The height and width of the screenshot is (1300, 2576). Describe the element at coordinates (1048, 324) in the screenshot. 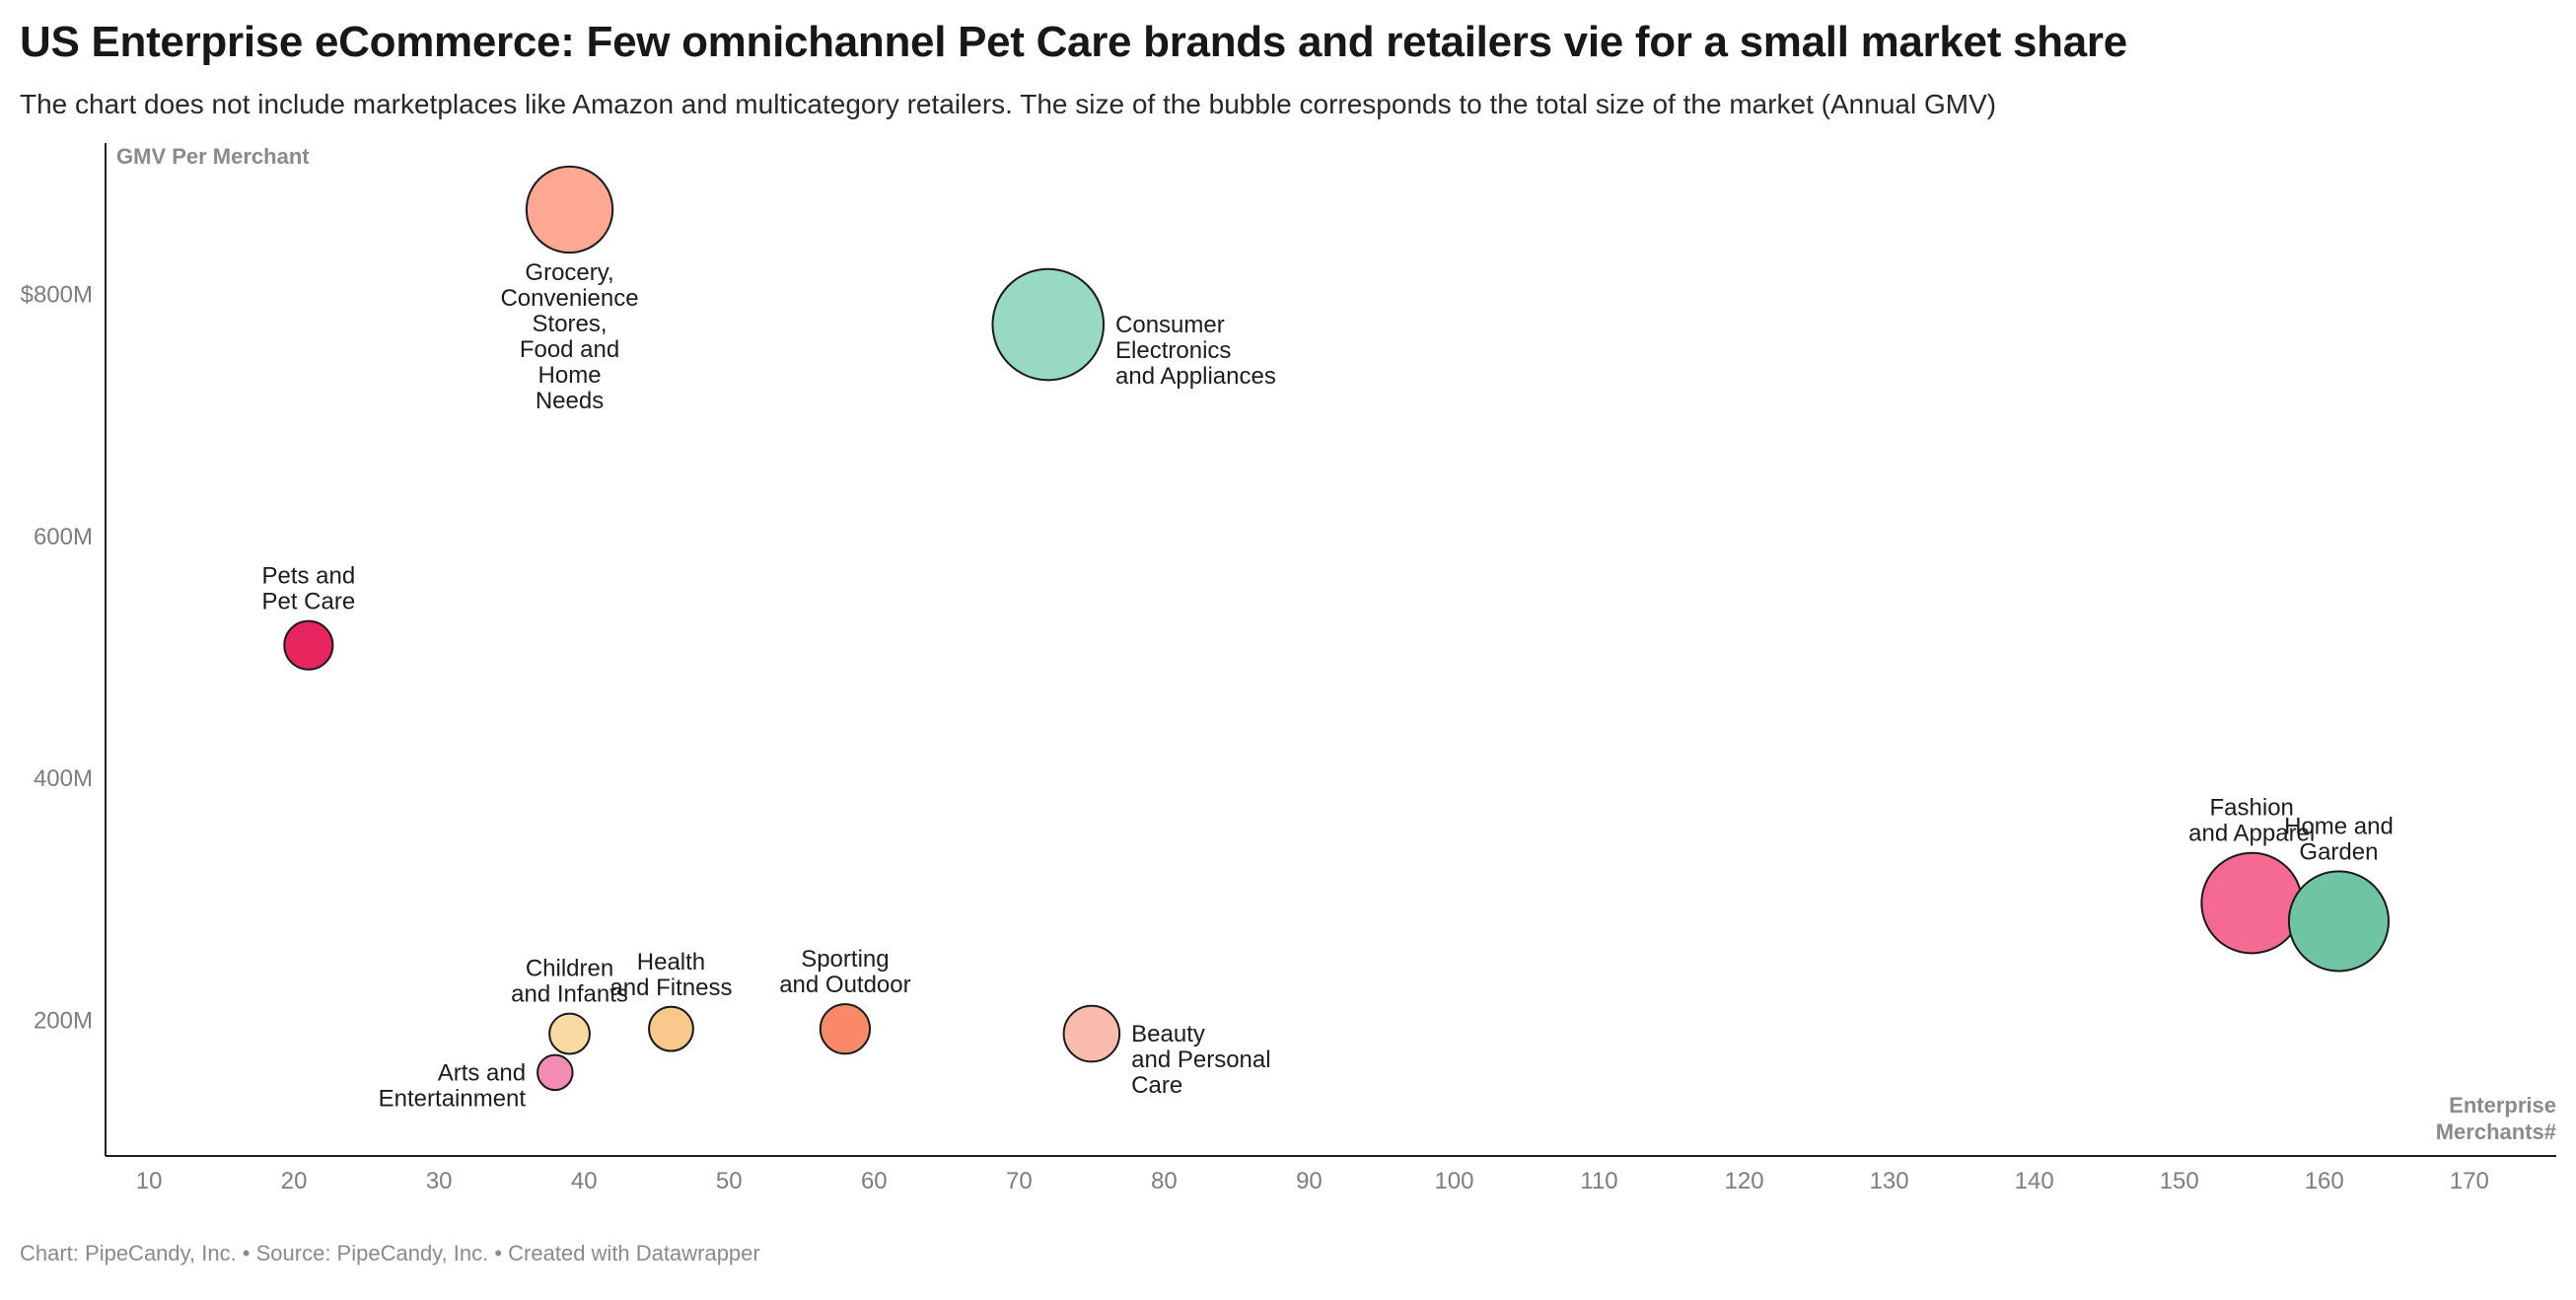

I see `bubble-consumer-electronics-and-appliances` at that location.